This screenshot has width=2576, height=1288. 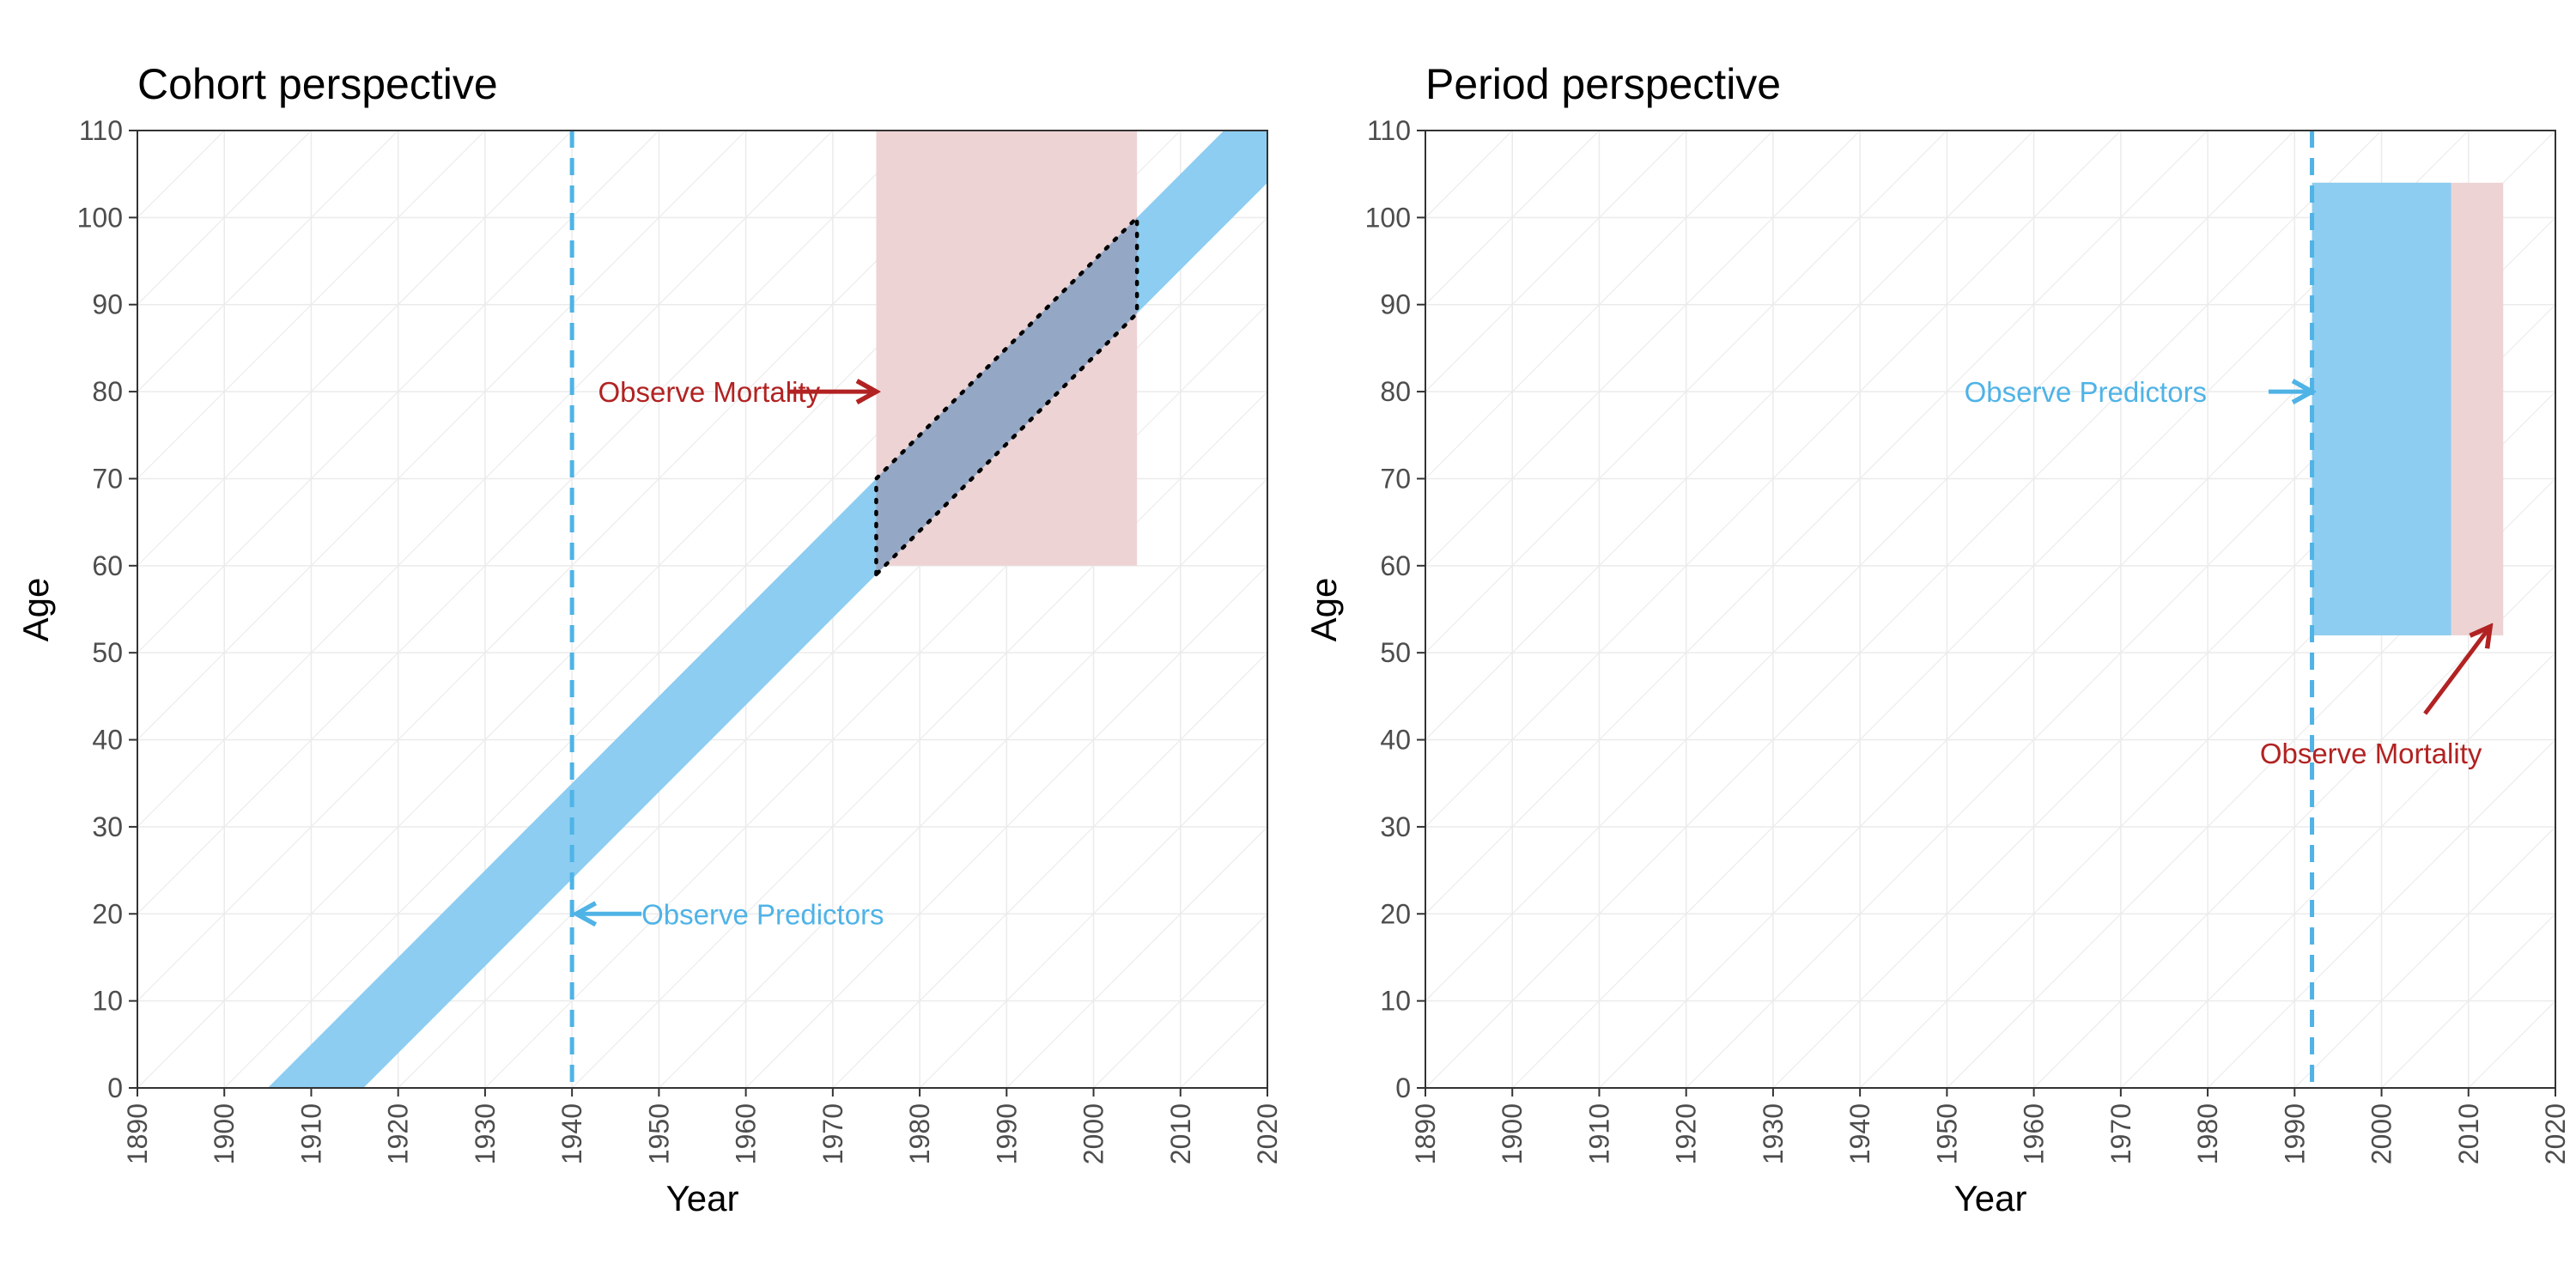 I want to click on cohort-y-axis-title: Age, so click(x=36, y=610).